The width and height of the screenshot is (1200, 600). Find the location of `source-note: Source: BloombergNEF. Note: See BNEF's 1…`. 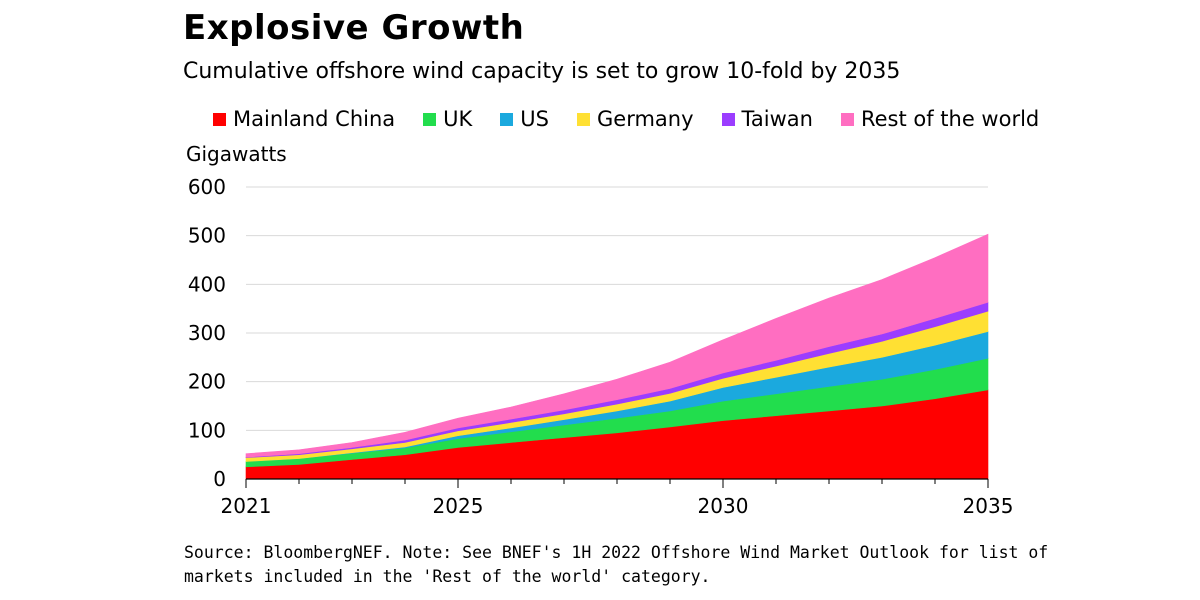

source-note: Source: BloombergNEF. Note: See BNEF's 1… is located at coordinates (616, 564).